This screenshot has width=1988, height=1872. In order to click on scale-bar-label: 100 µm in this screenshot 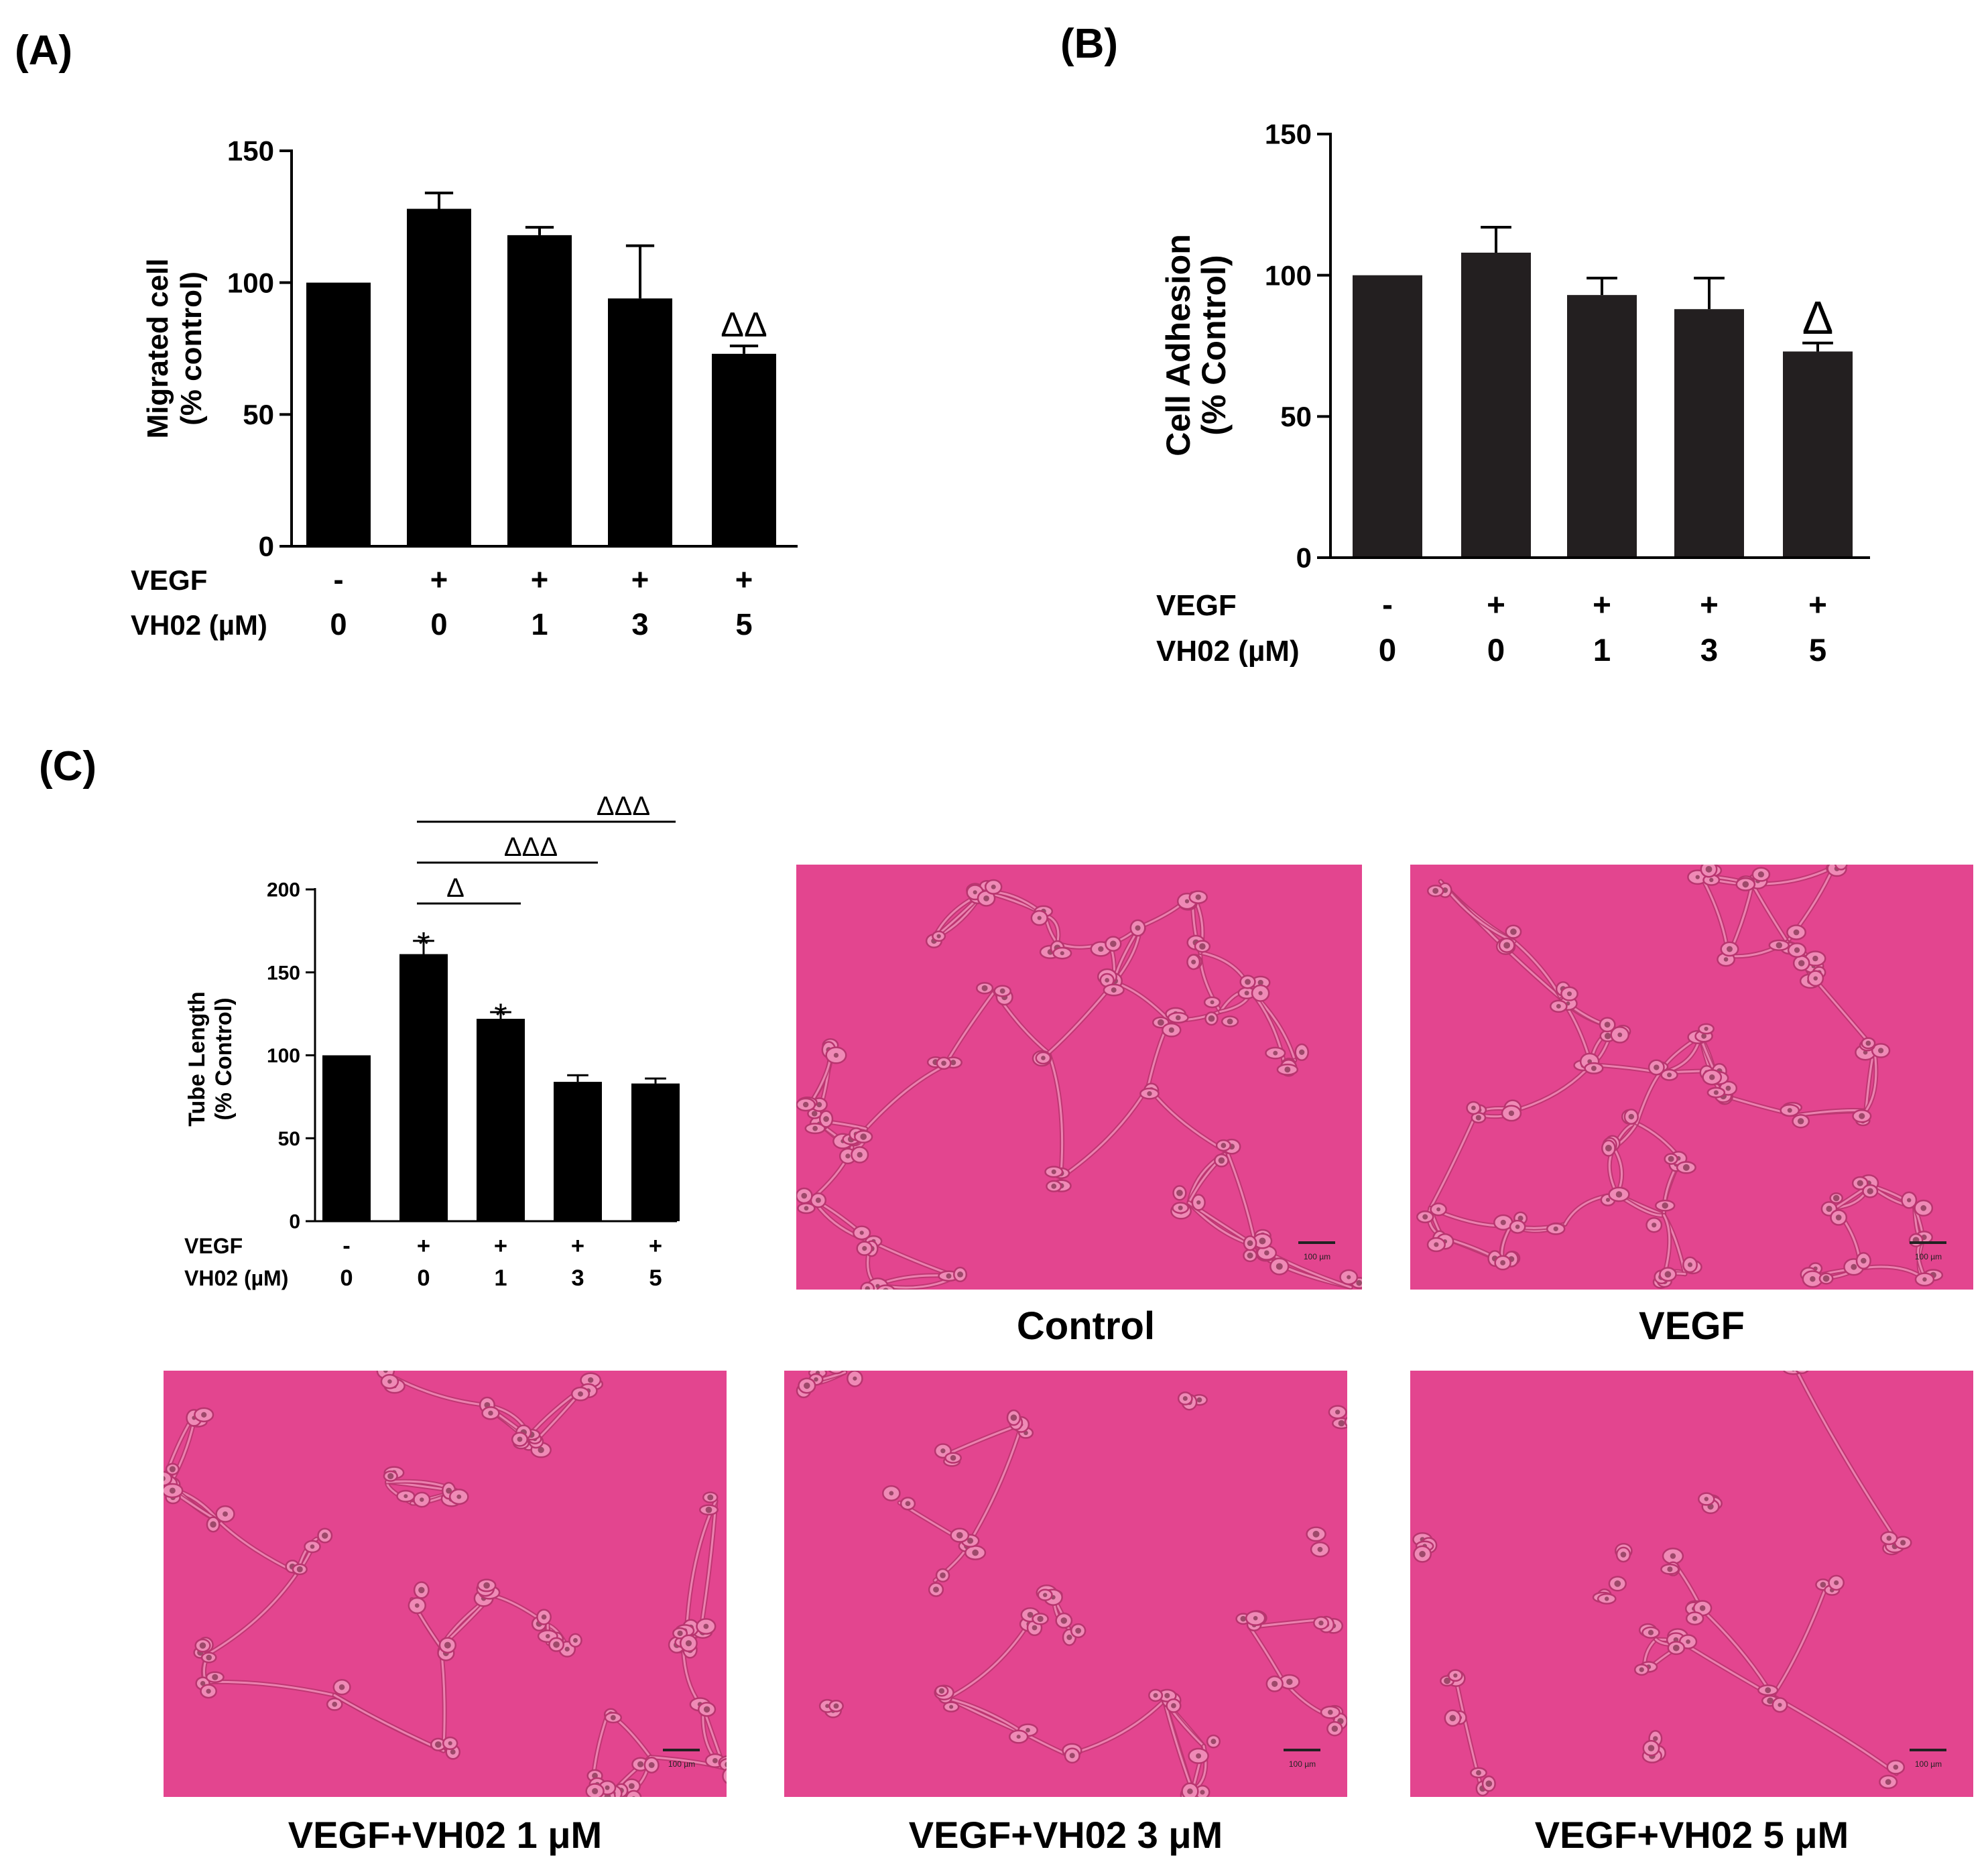, I will do `click(1302, 1764)`.